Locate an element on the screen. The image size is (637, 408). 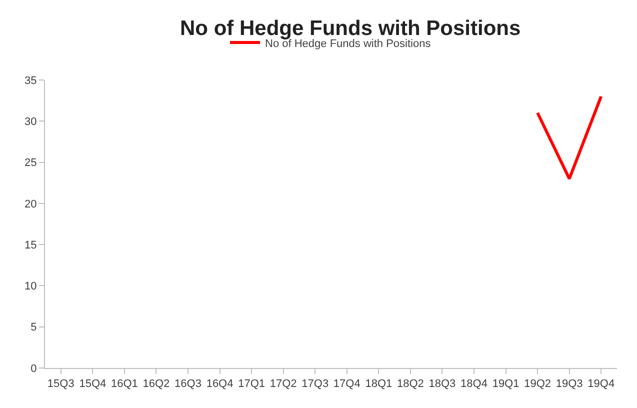
x-tick-label: 15Q3 is located at coordinates (60, 384).